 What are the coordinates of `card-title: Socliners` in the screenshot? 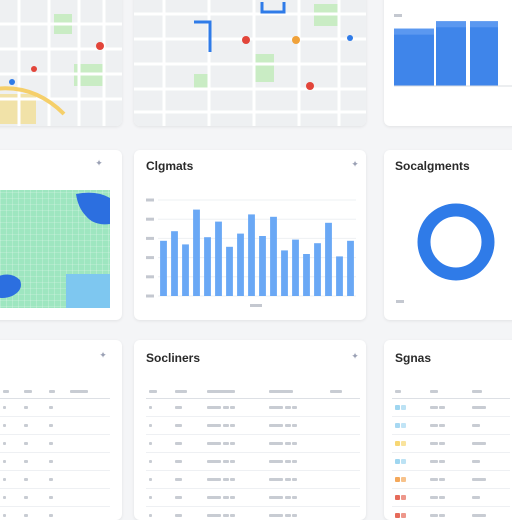 It's located at (173, 358).